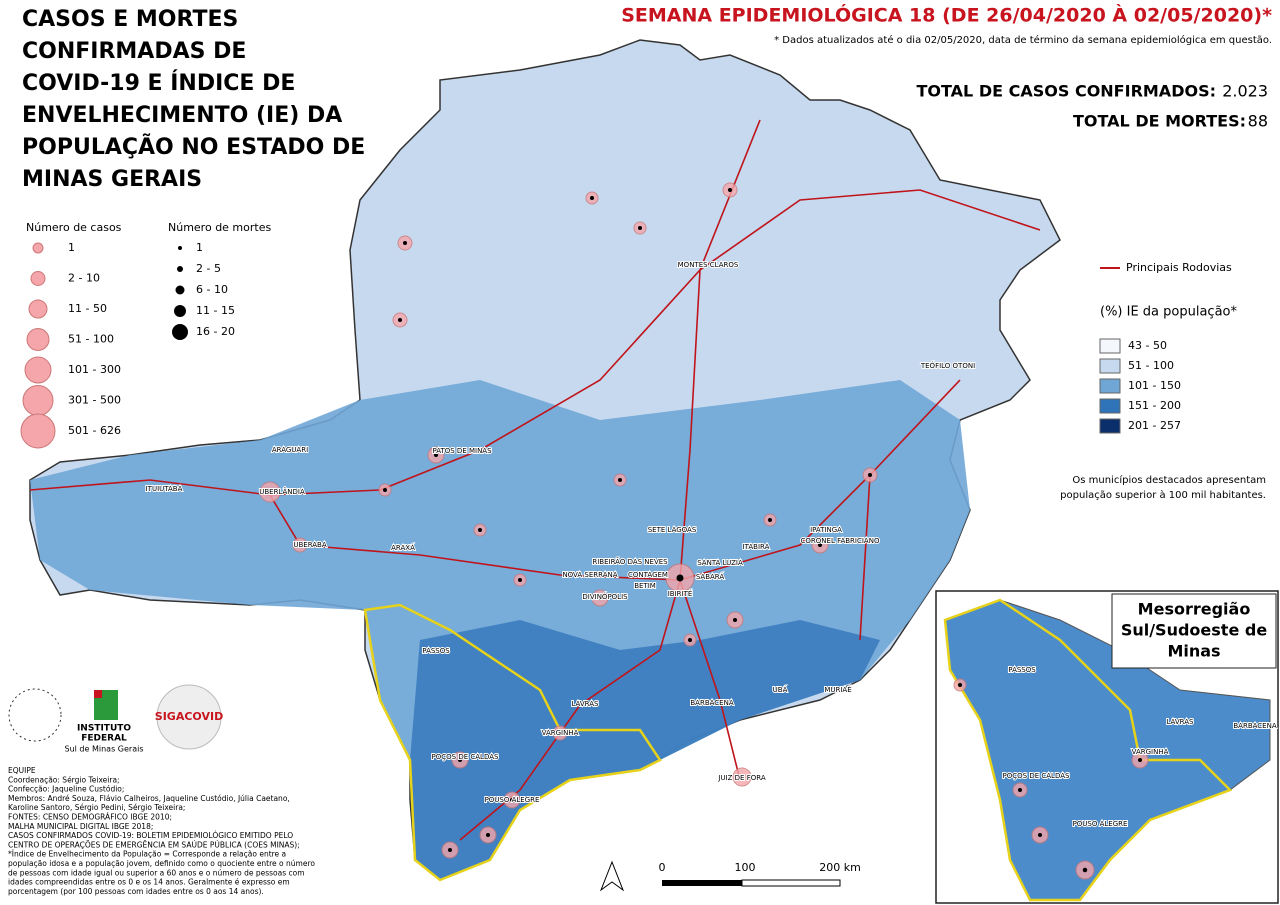 Image resolution: width=1280 pixels, height=905 pixels. I want to click on region-darkblue, so click(645, 750).